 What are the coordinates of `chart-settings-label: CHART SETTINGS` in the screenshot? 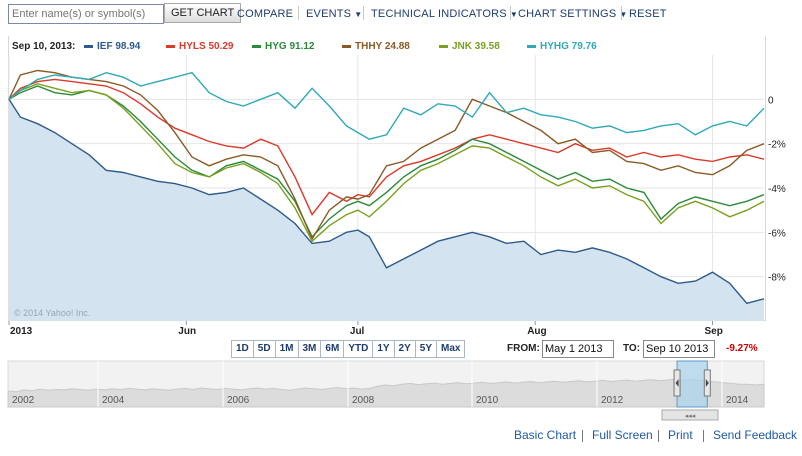 It's located at (567, 14).